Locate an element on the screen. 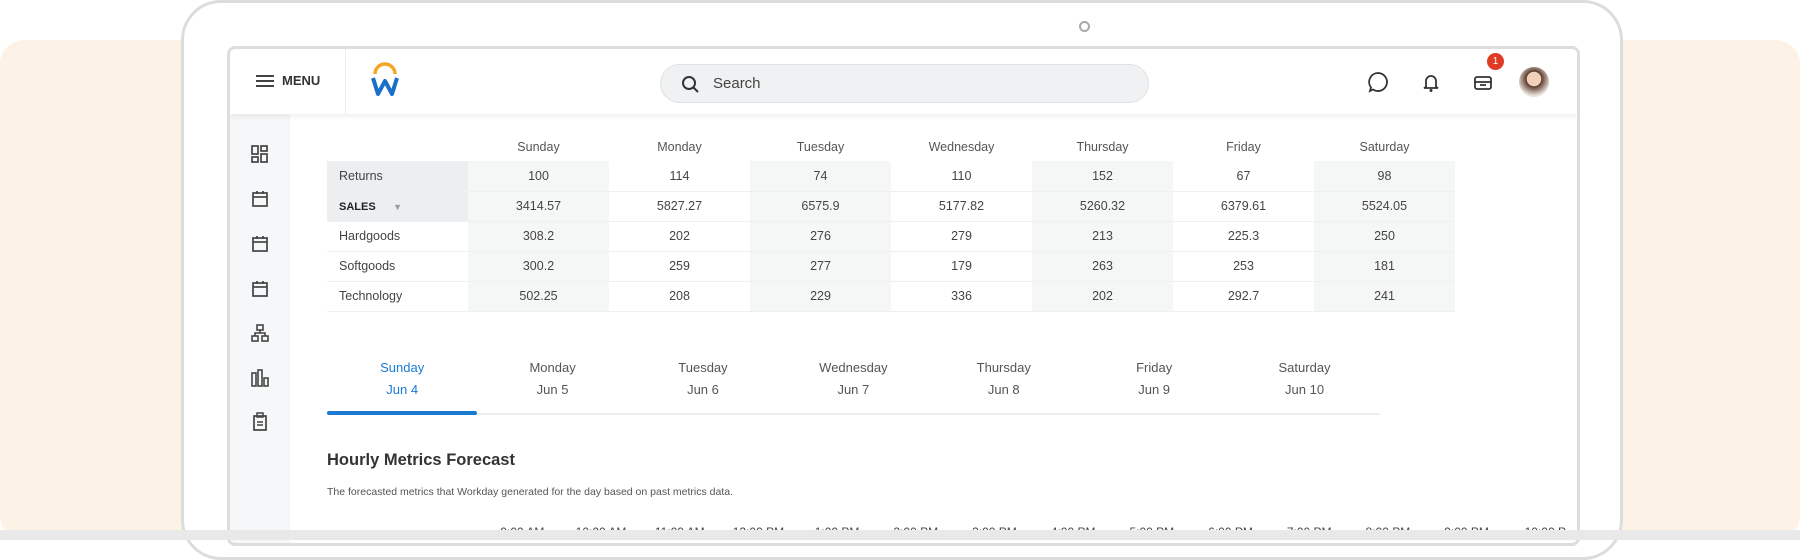  column-header: Sunday is located at coordinates (538, 147).